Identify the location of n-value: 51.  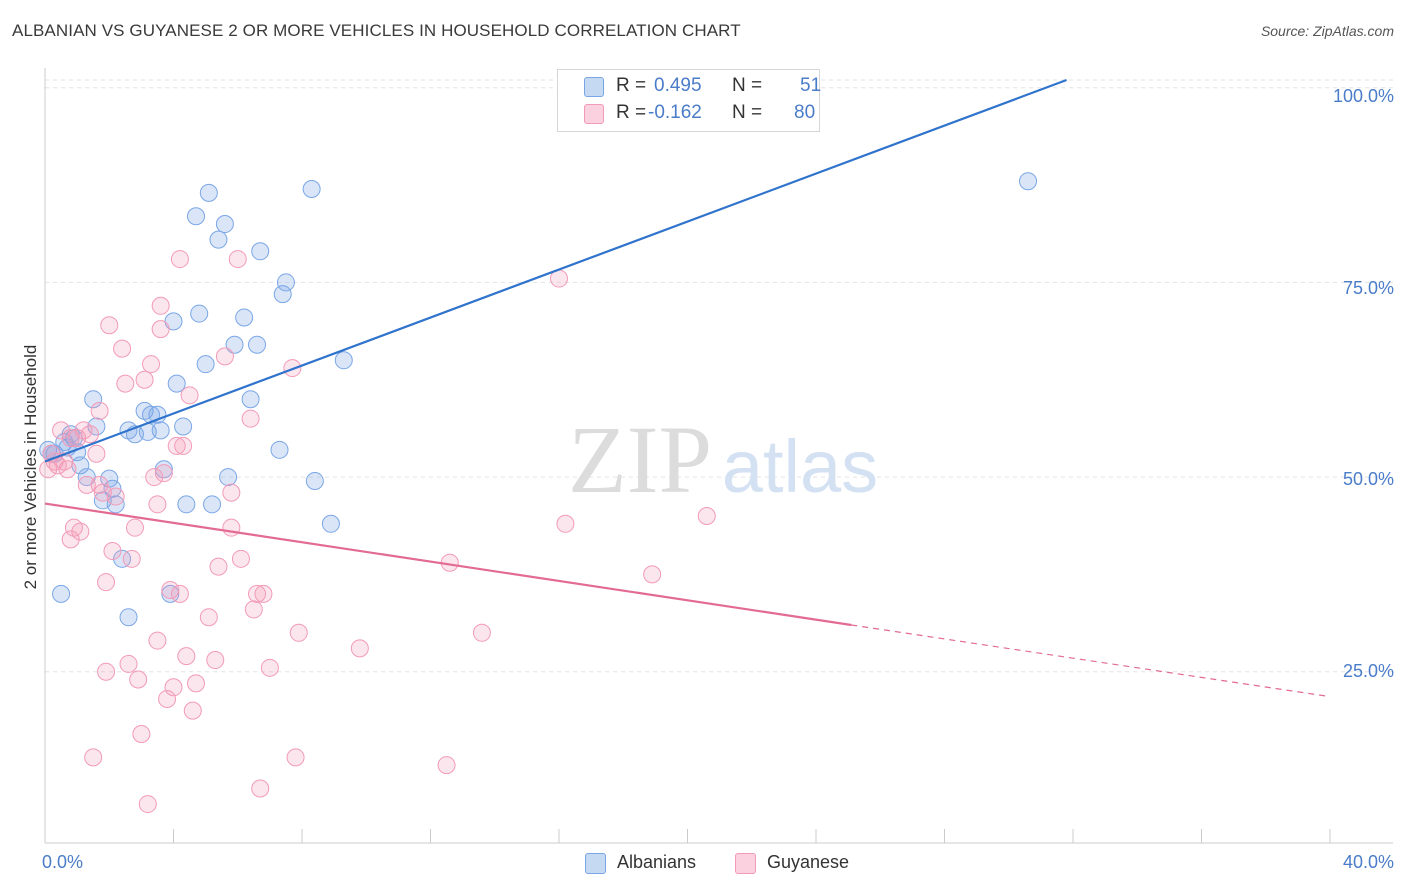
(811, 85).